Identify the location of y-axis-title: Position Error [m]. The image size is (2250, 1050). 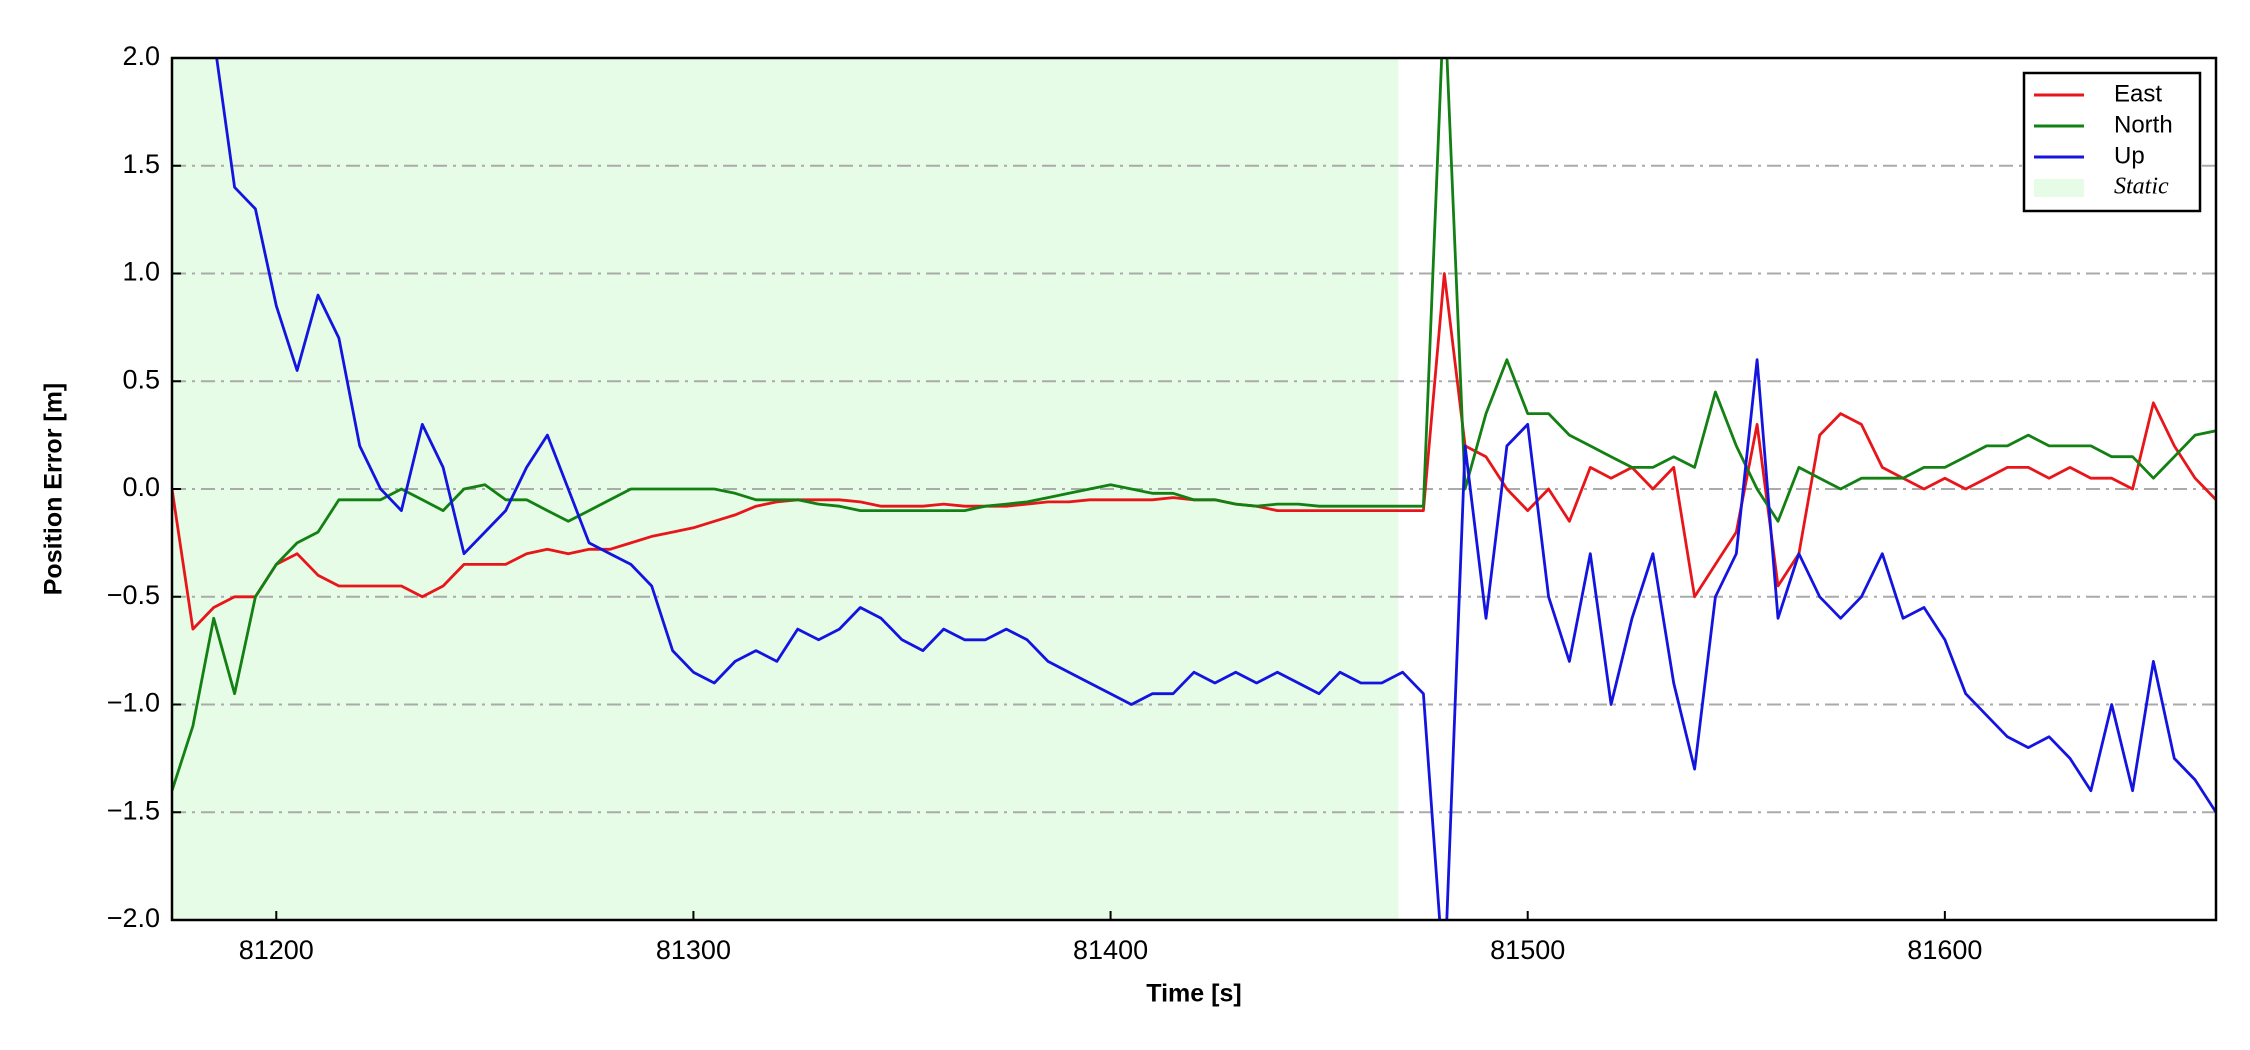
(54, 489).